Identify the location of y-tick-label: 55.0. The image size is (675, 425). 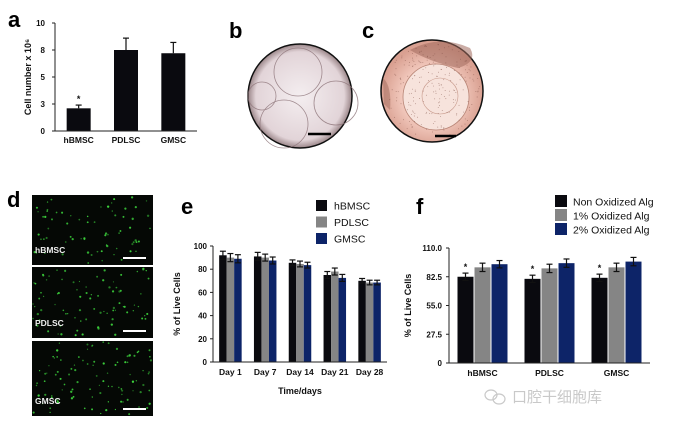
(434, 306).